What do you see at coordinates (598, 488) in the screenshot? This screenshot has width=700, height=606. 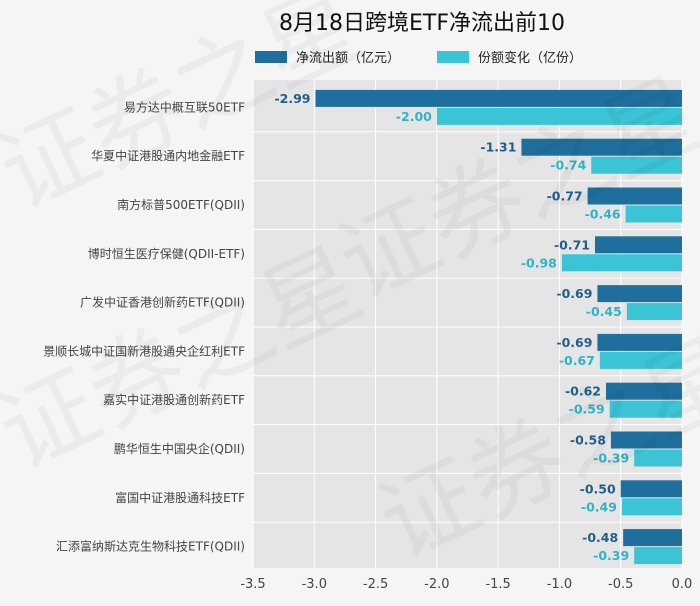 I see `data-label-outflow: -0.50` at bounding box center [598, 488].